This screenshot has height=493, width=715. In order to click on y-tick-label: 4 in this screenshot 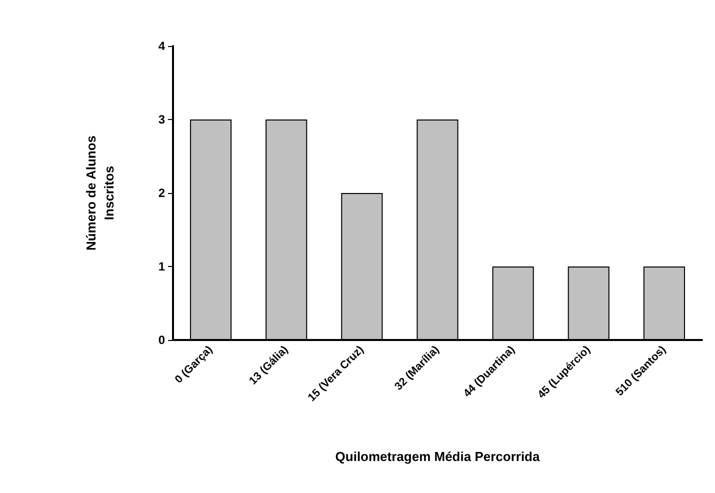, I will do `click(162, 46)`.